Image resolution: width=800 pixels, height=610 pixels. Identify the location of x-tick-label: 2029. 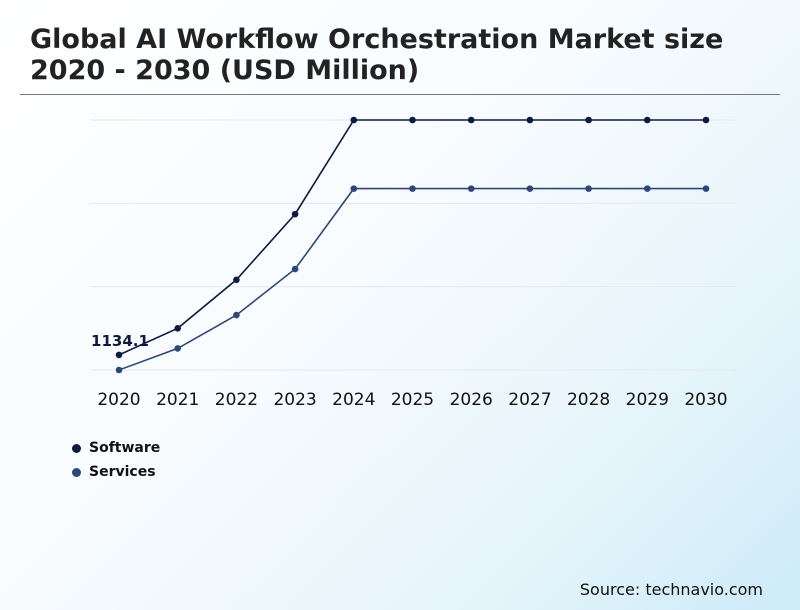
(647, 400).